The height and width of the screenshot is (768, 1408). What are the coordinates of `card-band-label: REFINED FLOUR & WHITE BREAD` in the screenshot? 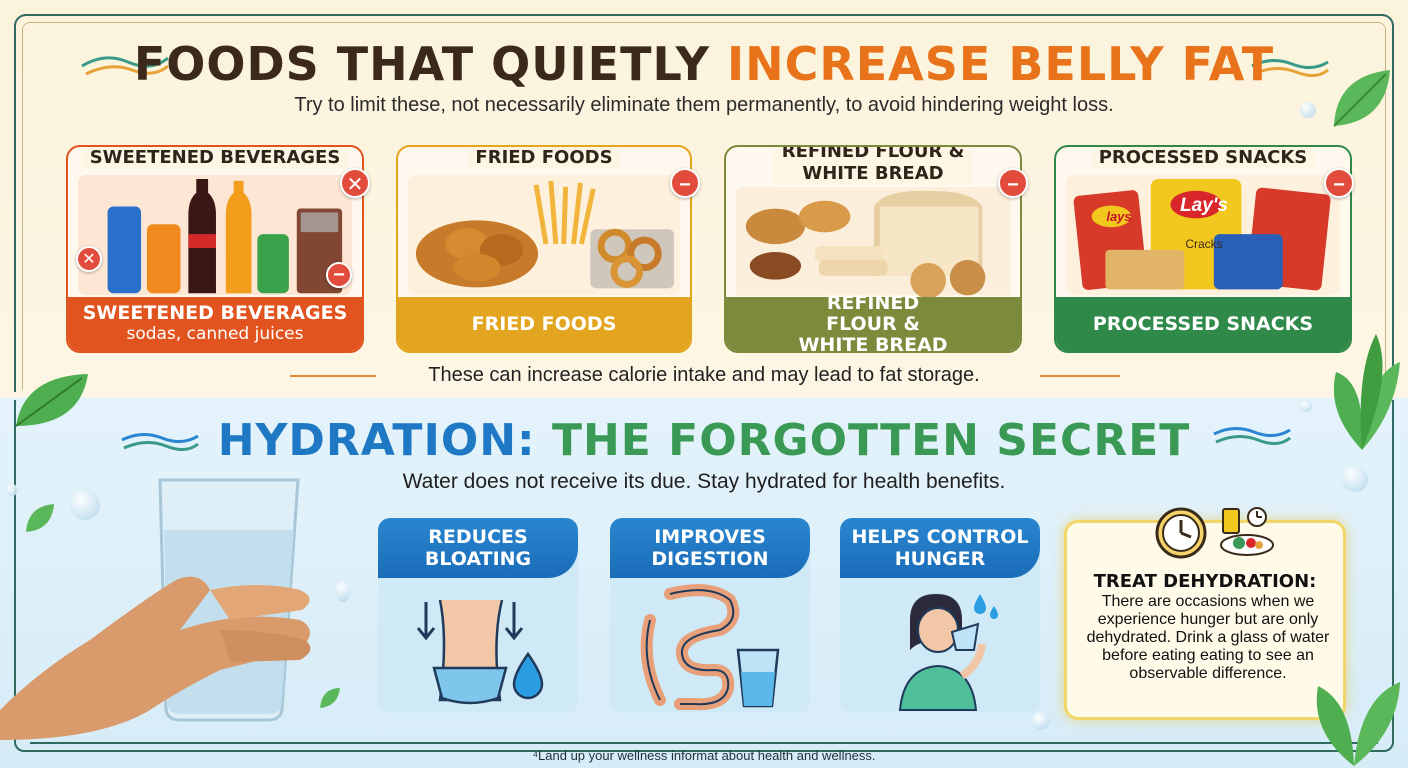 It's located at (873, 322).